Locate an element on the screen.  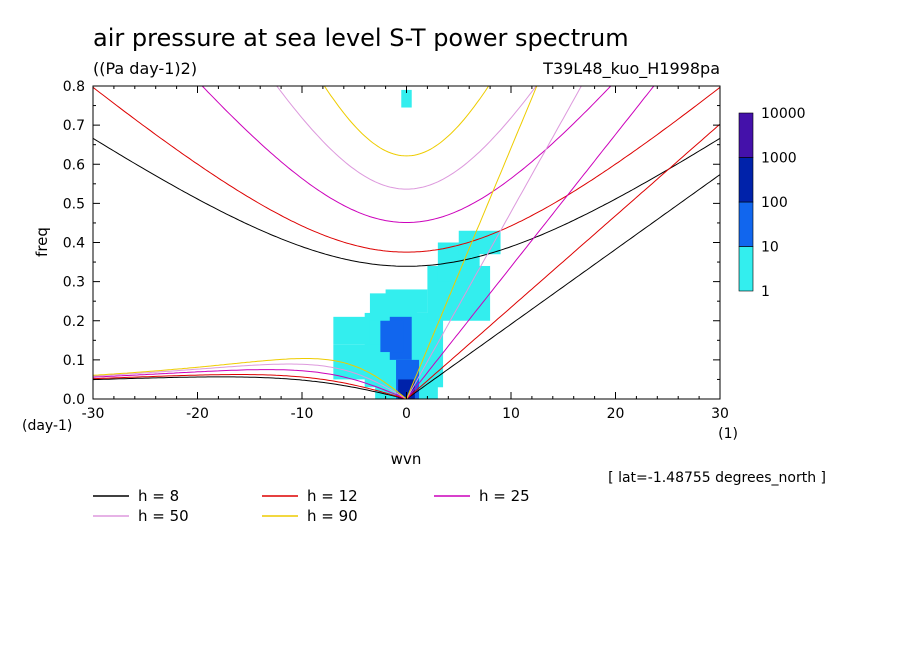
curve-rossby-h25 is located at coordinates (406, 384).